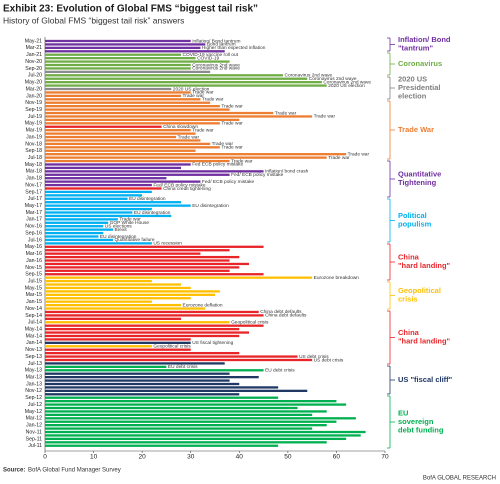  What do you see at coordinates (33, 110) in the screenshot?
I see `y-tick-label: Sep-19` at bounding box center [33, 110].